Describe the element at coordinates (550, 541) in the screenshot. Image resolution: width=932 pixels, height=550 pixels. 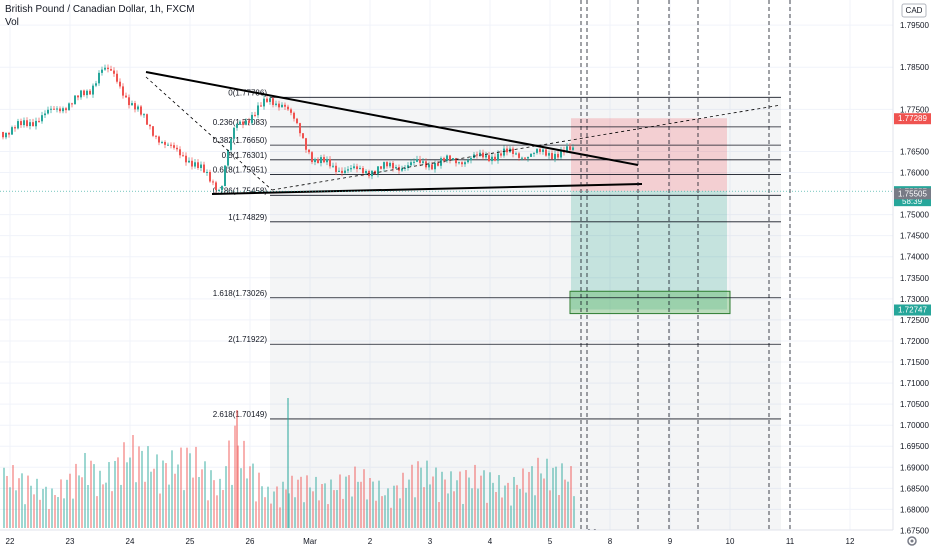
I see `time-tick-label: 5` at that location.